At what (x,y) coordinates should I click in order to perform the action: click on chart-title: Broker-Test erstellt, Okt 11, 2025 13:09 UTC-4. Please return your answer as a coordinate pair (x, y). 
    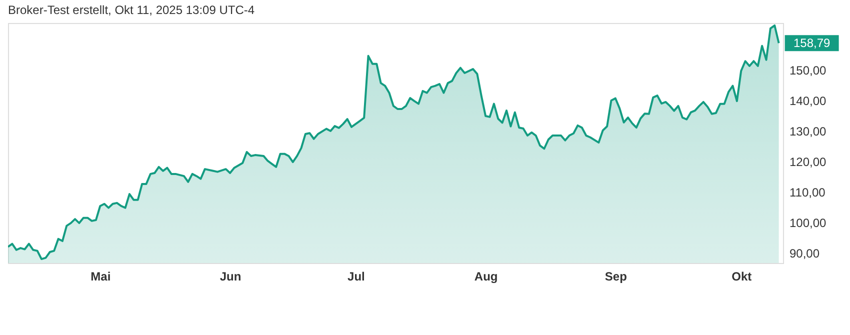
    Looking at the image, I should click on (131, 10).